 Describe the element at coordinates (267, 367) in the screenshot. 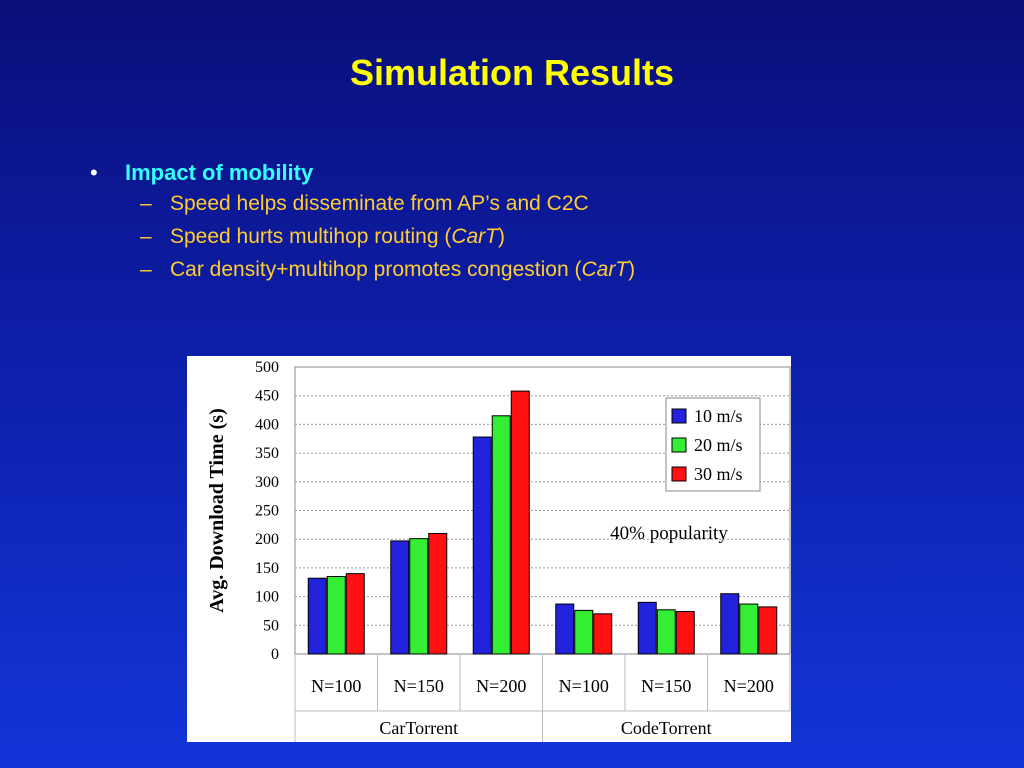

I see `y-tick-label: 500` at that location.